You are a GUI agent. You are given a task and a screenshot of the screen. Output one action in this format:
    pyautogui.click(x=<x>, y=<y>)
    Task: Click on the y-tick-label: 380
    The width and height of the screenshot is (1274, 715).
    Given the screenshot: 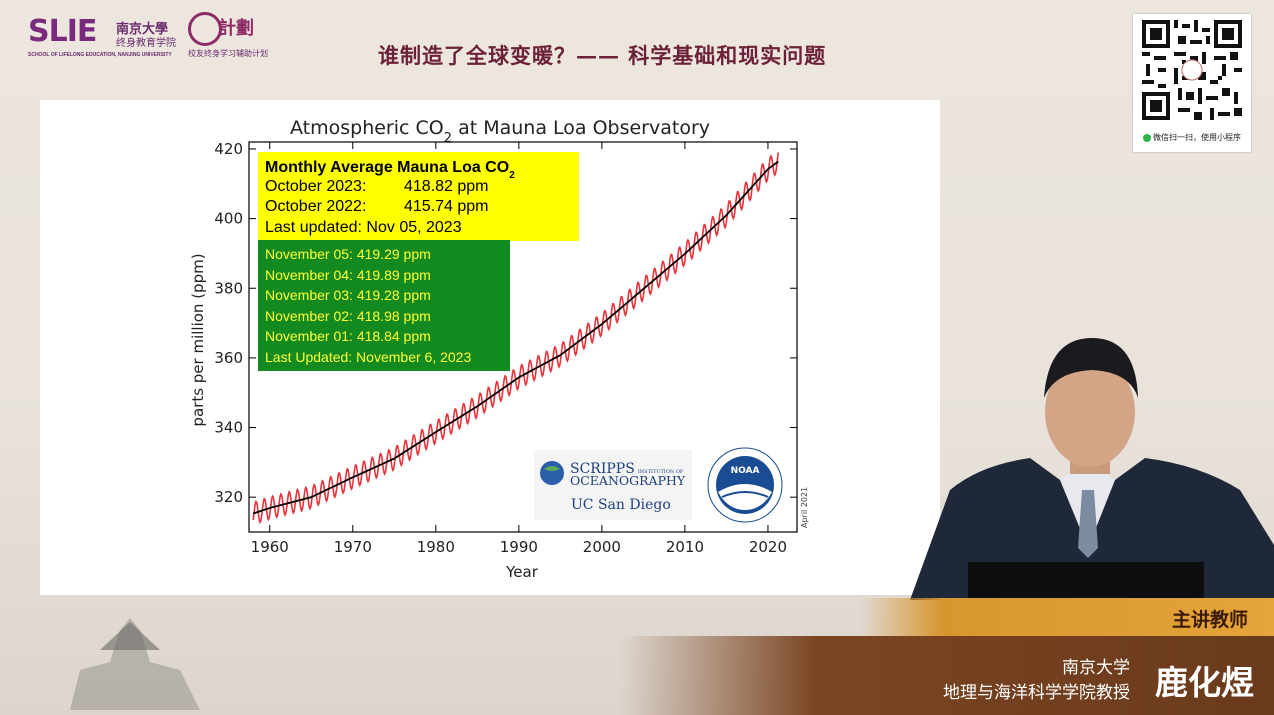 What is the action you would take?
    pyautogui.click(x=228, y=288)
    